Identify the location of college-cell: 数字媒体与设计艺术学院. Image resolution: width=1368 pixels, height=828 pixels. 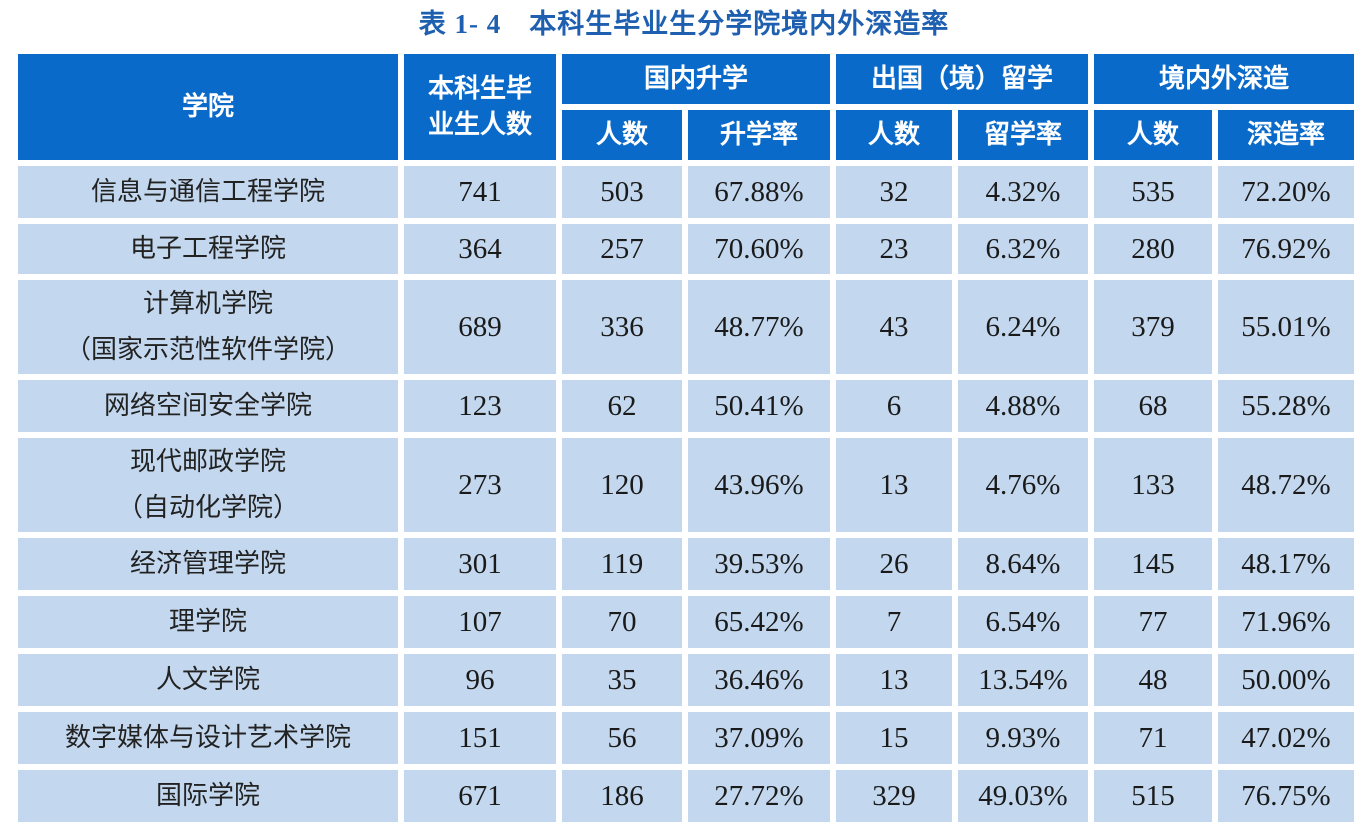
(208, 738).